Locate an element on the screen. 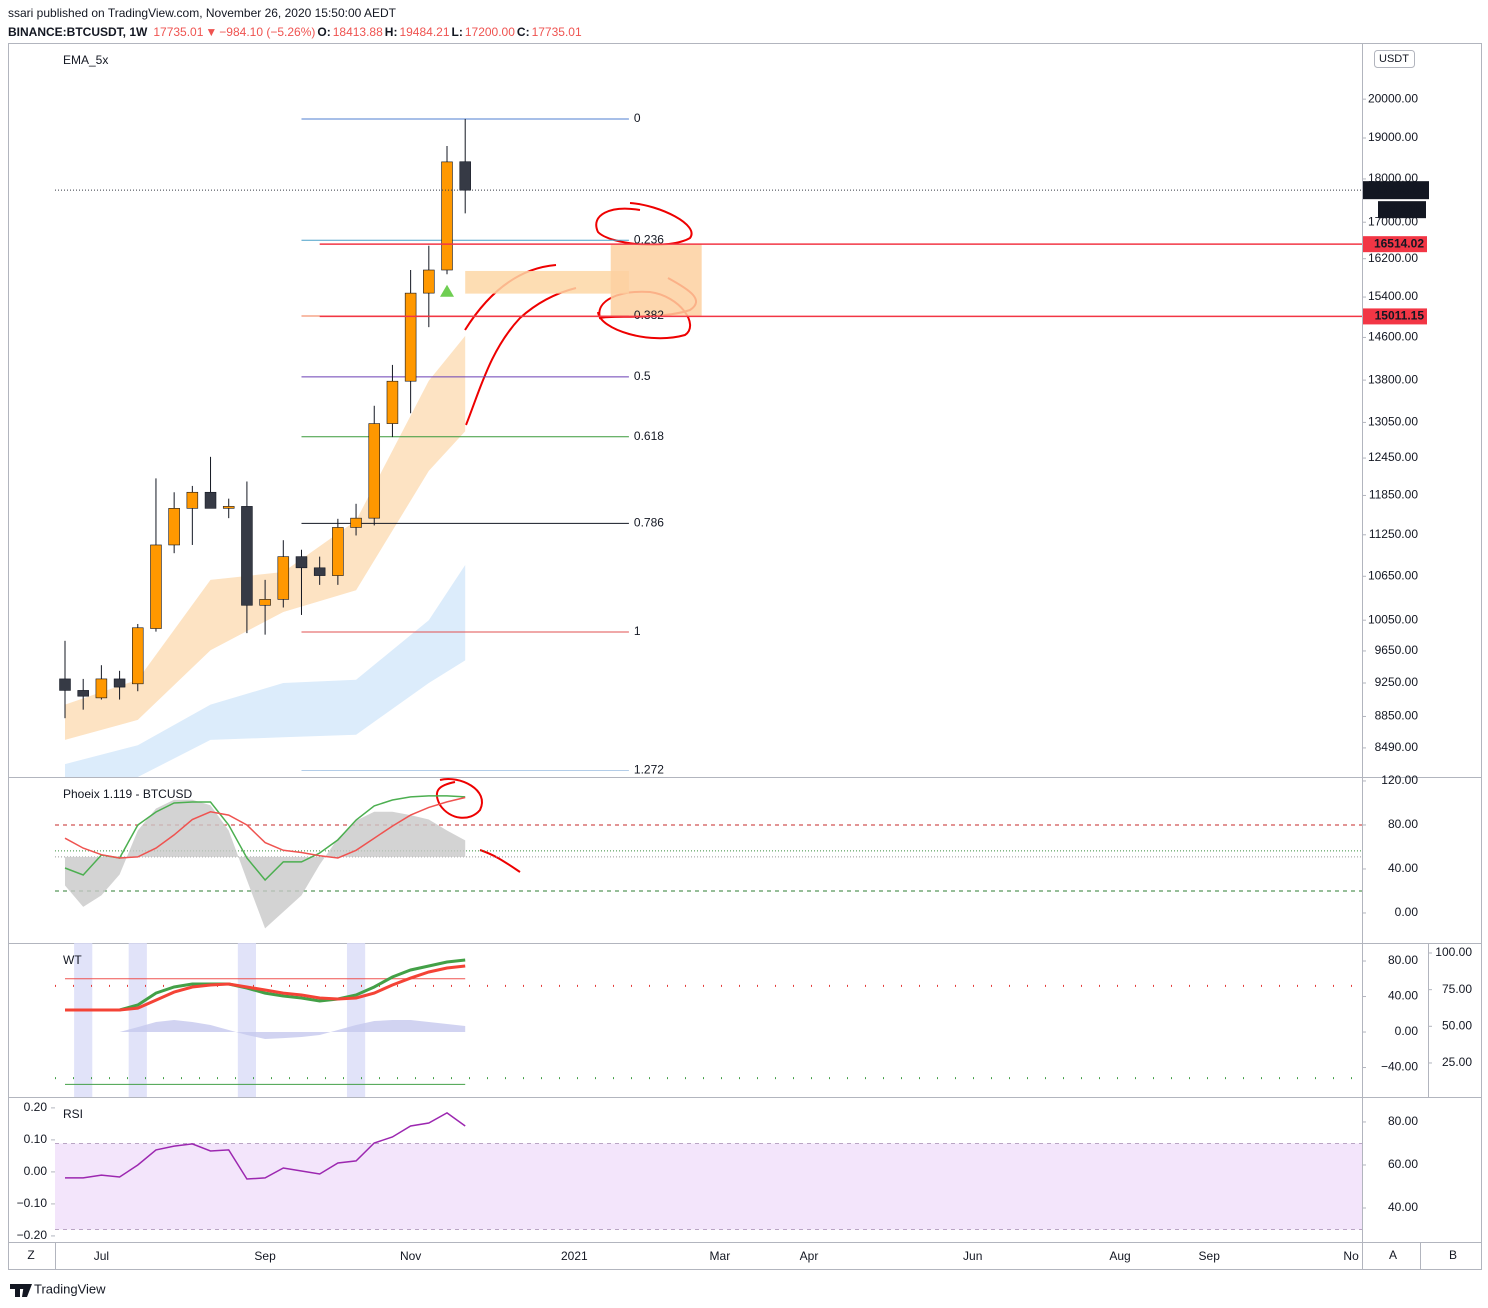 The height and width of the screenshot is (1308, 1488). pane-title: EMA_5x is located at coordinates (85, 60).